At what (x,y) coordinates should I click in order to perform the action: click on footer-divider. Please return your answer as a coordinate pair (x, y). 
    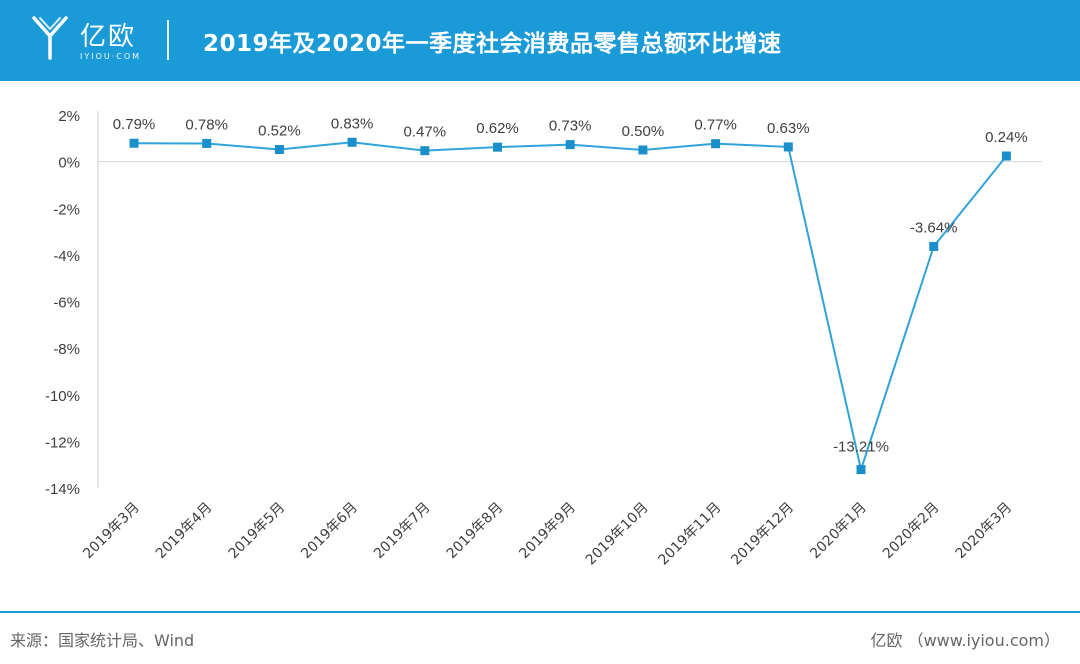
    Looking at the image, I should click on (540, 612).